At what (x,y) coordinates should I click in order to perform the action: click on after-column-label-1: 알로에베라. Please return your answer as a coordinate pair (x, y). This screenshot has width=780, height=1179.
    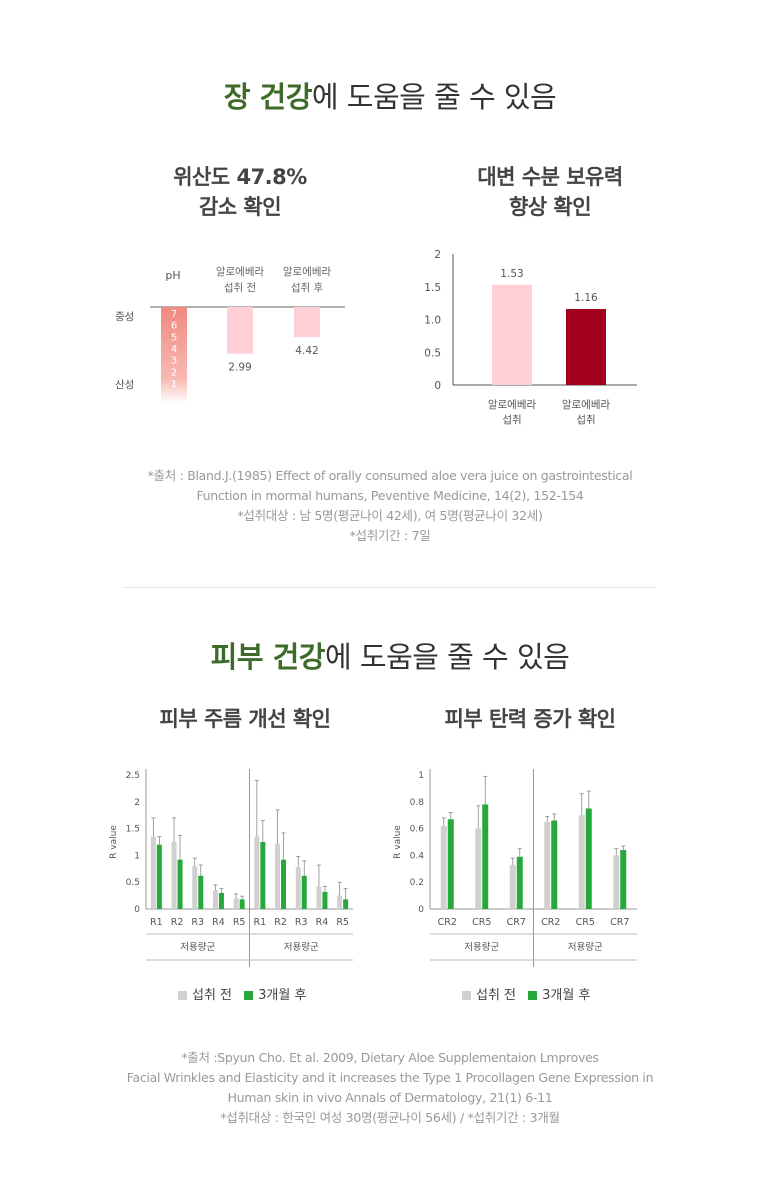
    Looking at the image, I should click on (307, 272).